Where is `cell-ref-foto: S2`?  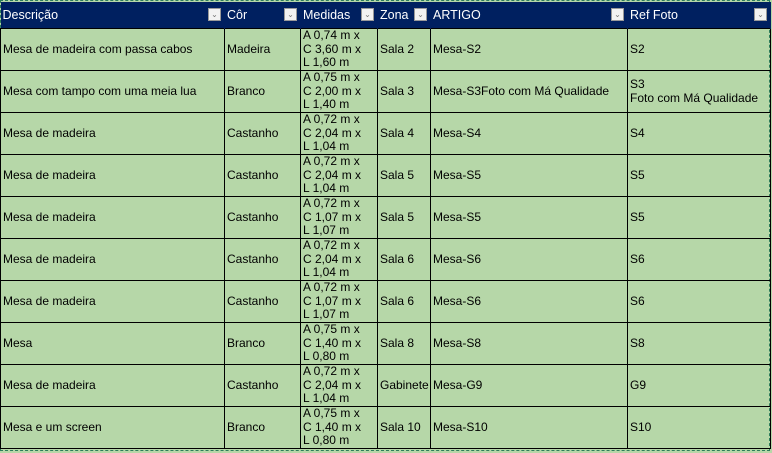 cell-ref-foto: S2 is located at coordinates (699, 49).